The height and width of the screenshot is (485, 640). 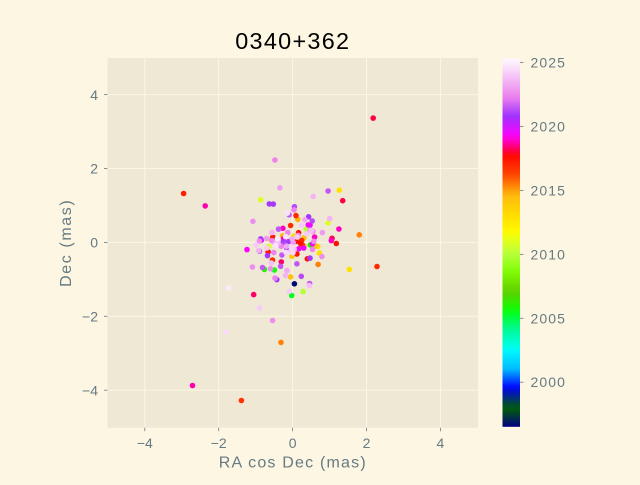 I want to click on svg-text: Dec (mas), so click(x=66, y=243).